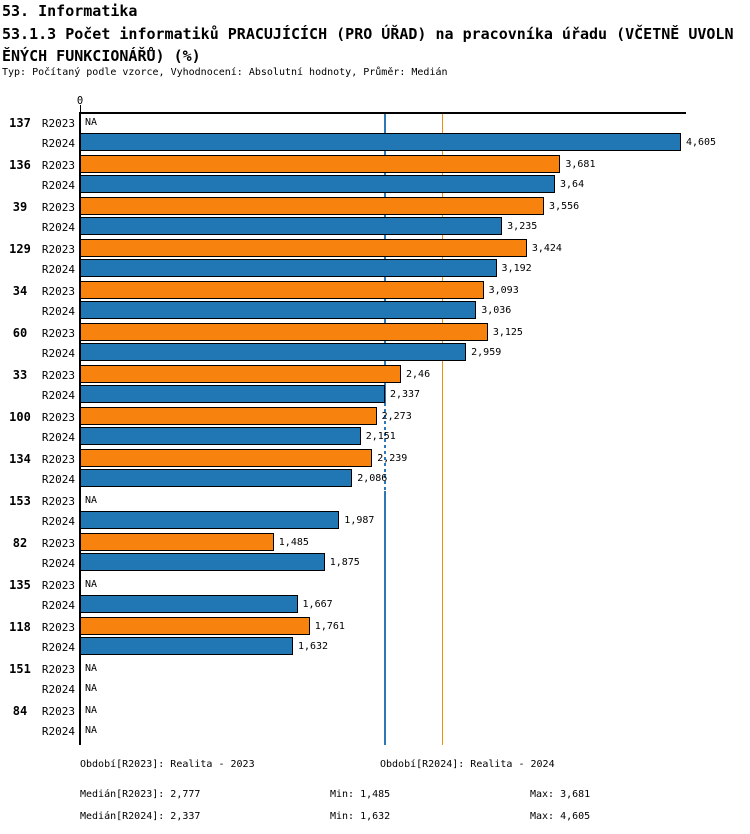  What do you see at coordinates (572, 184) in the screenshot?
I see `value-label: 3,64` at bounding box center [572, 184].